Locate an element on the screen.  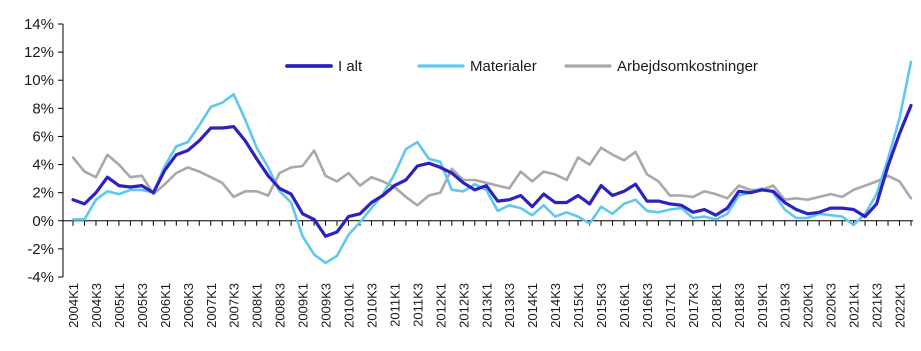
x-tick-label: 2007K3 is located at coordinates (234, 305).